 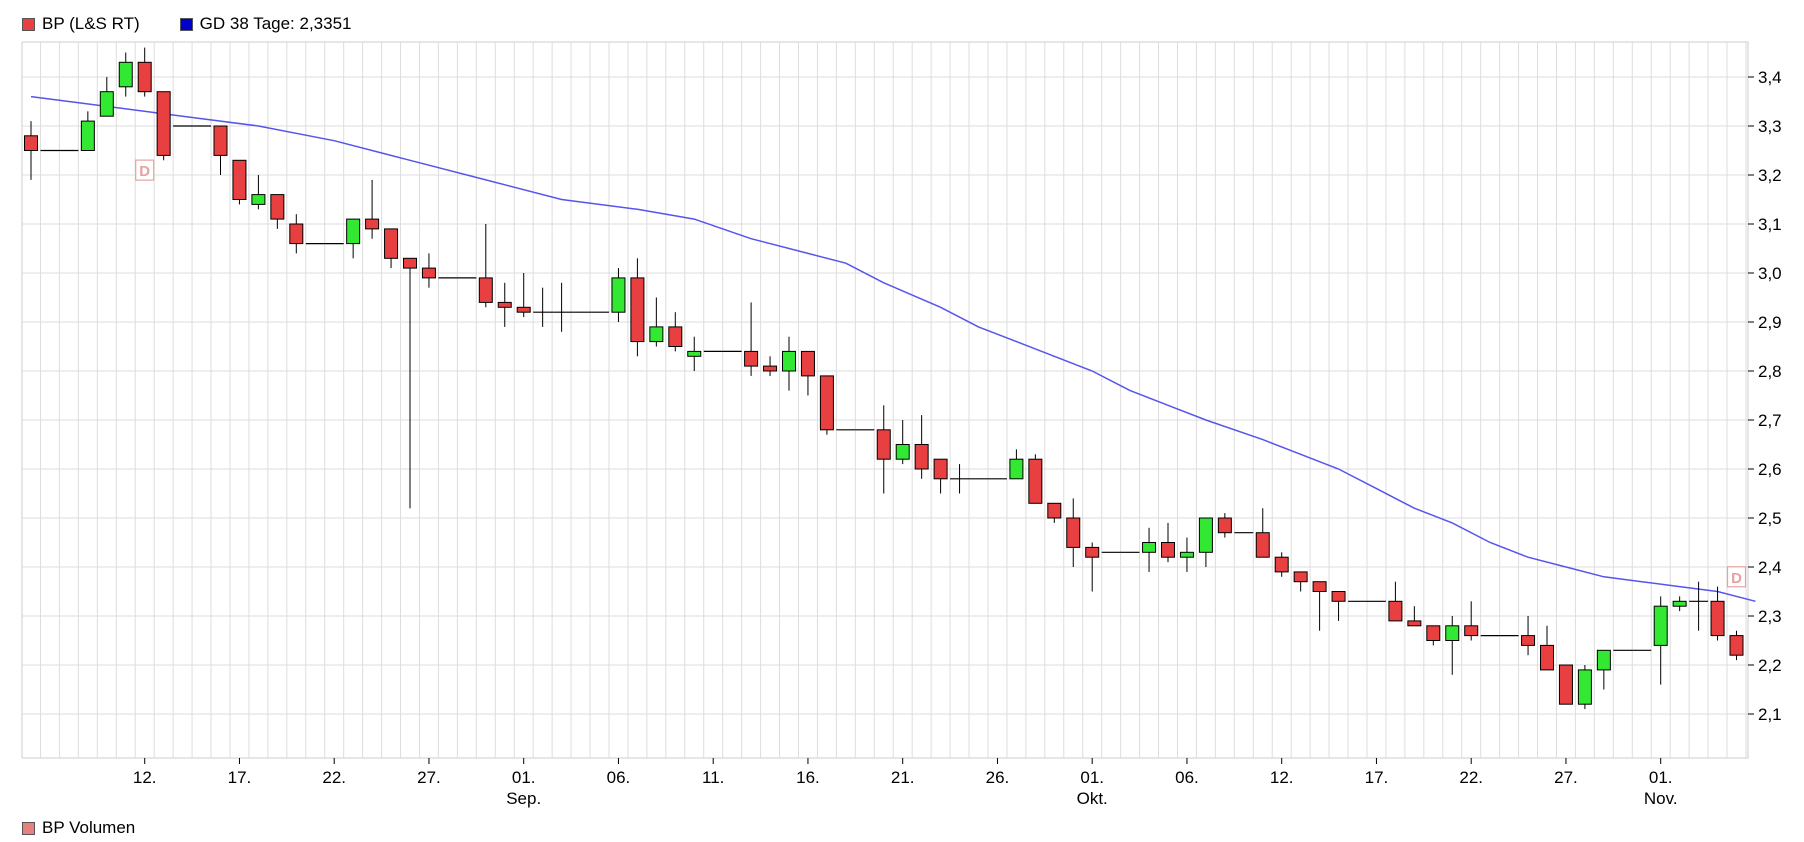 I want to click on volume-legend: BP Volumen, so click(x=78, y=828).